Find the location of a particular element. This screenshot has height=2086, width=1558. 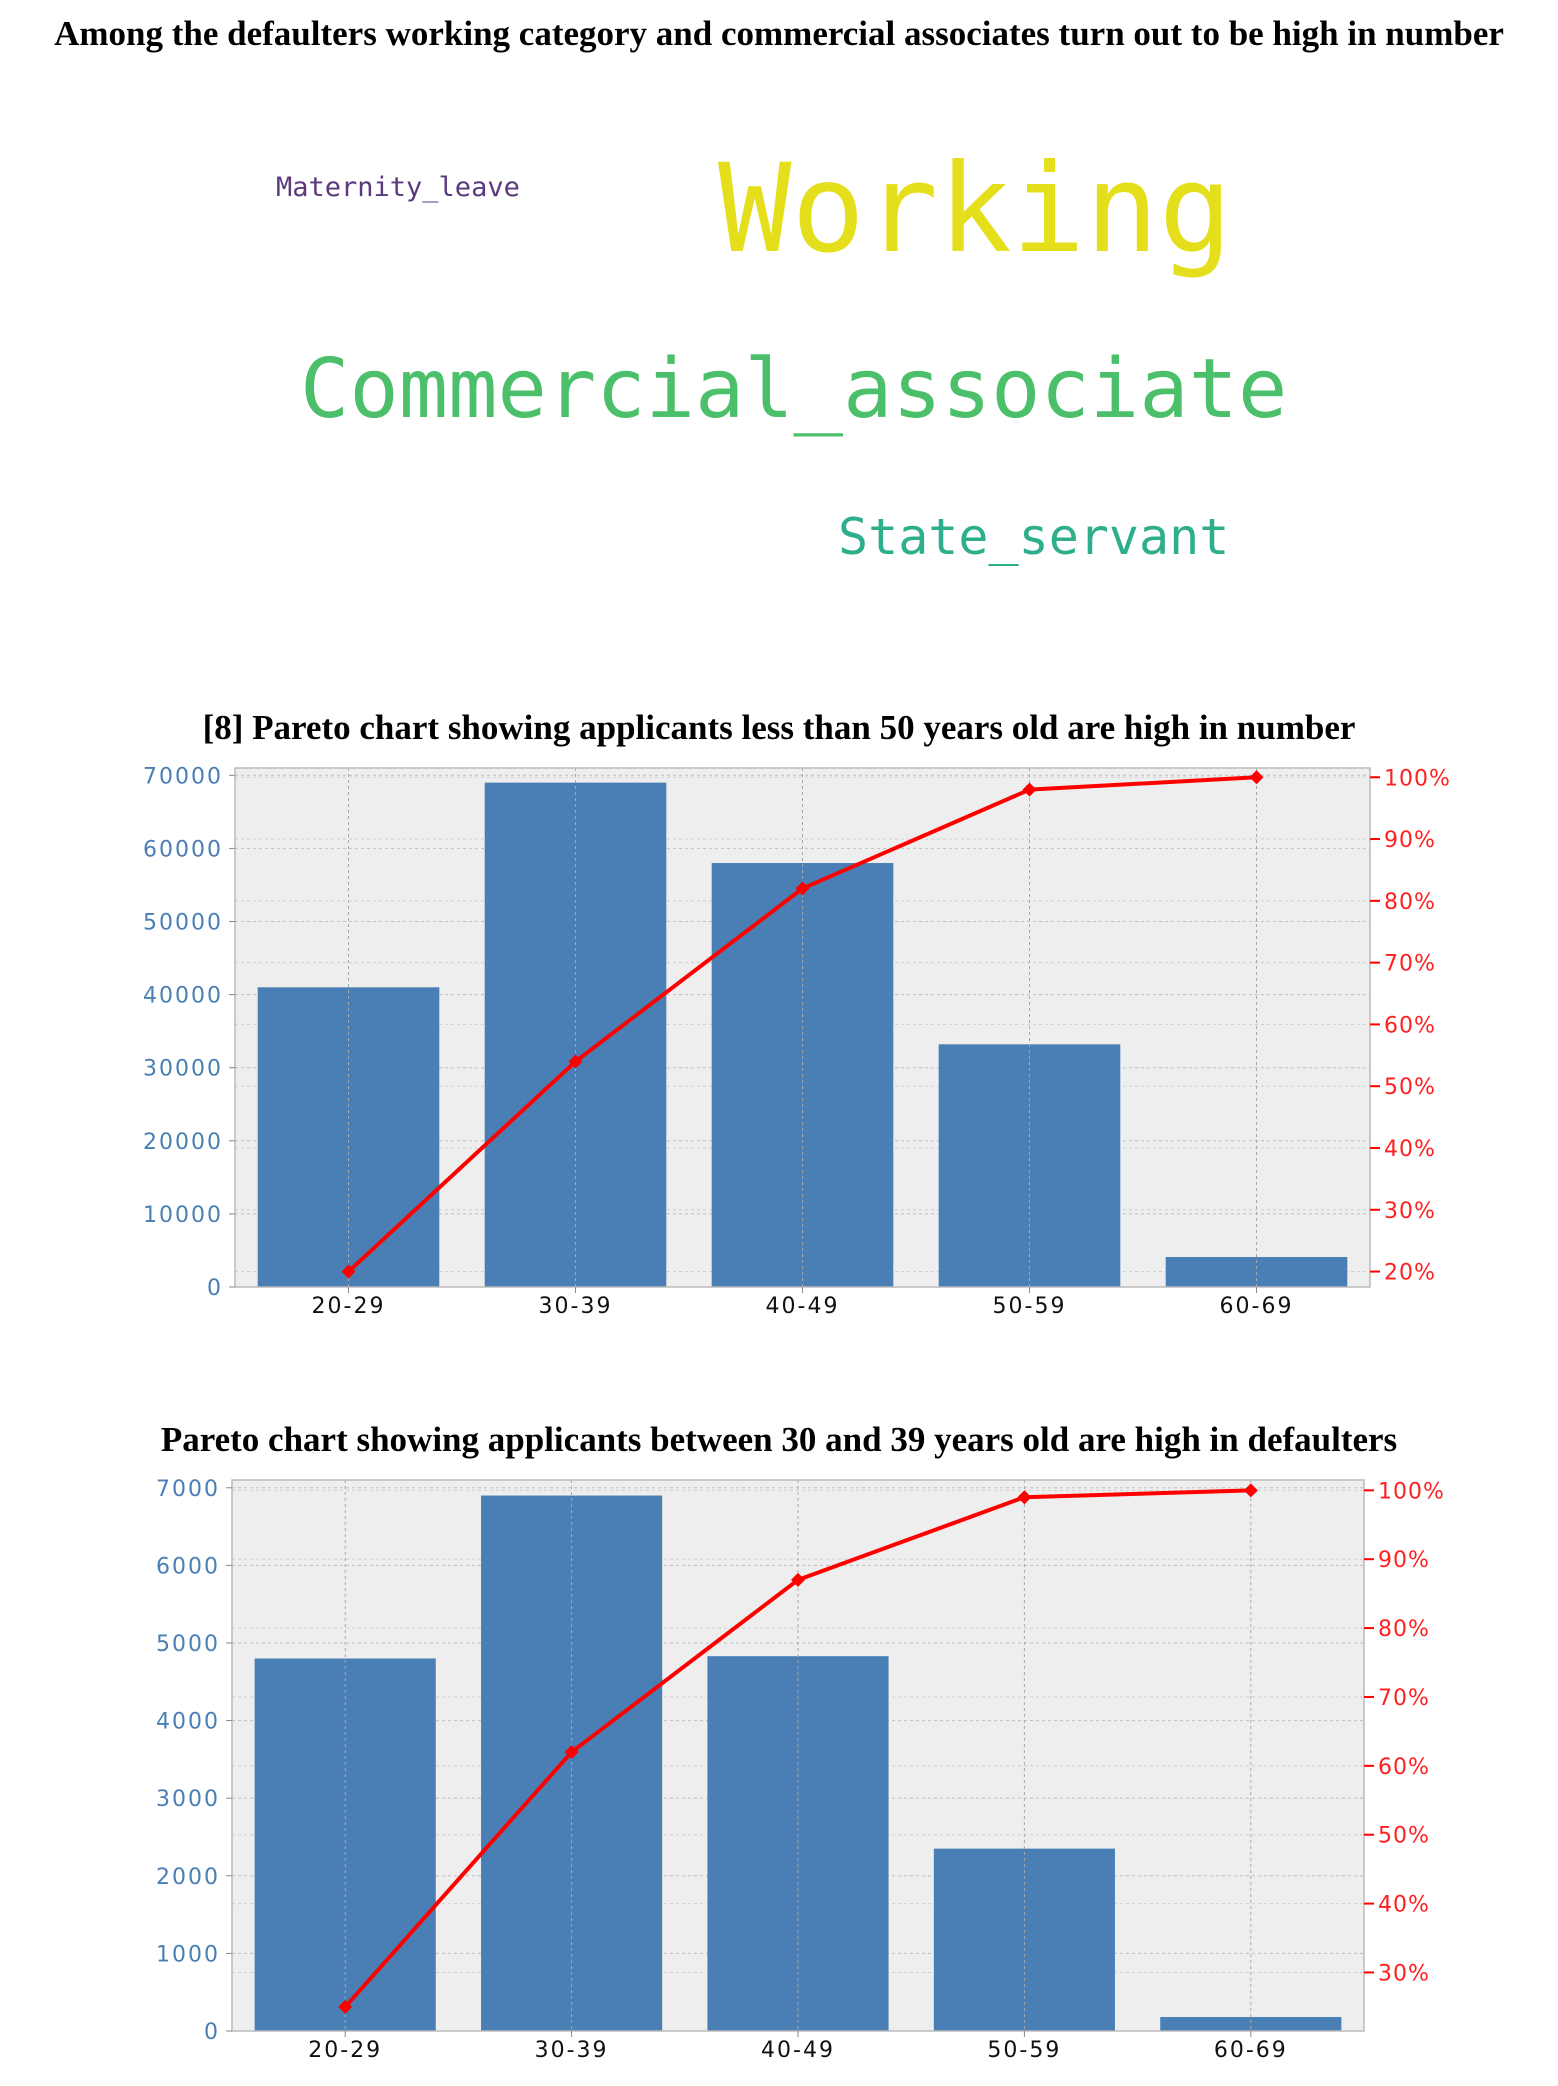

y-tick-label: 40000 is located at coordinates (183, 996).